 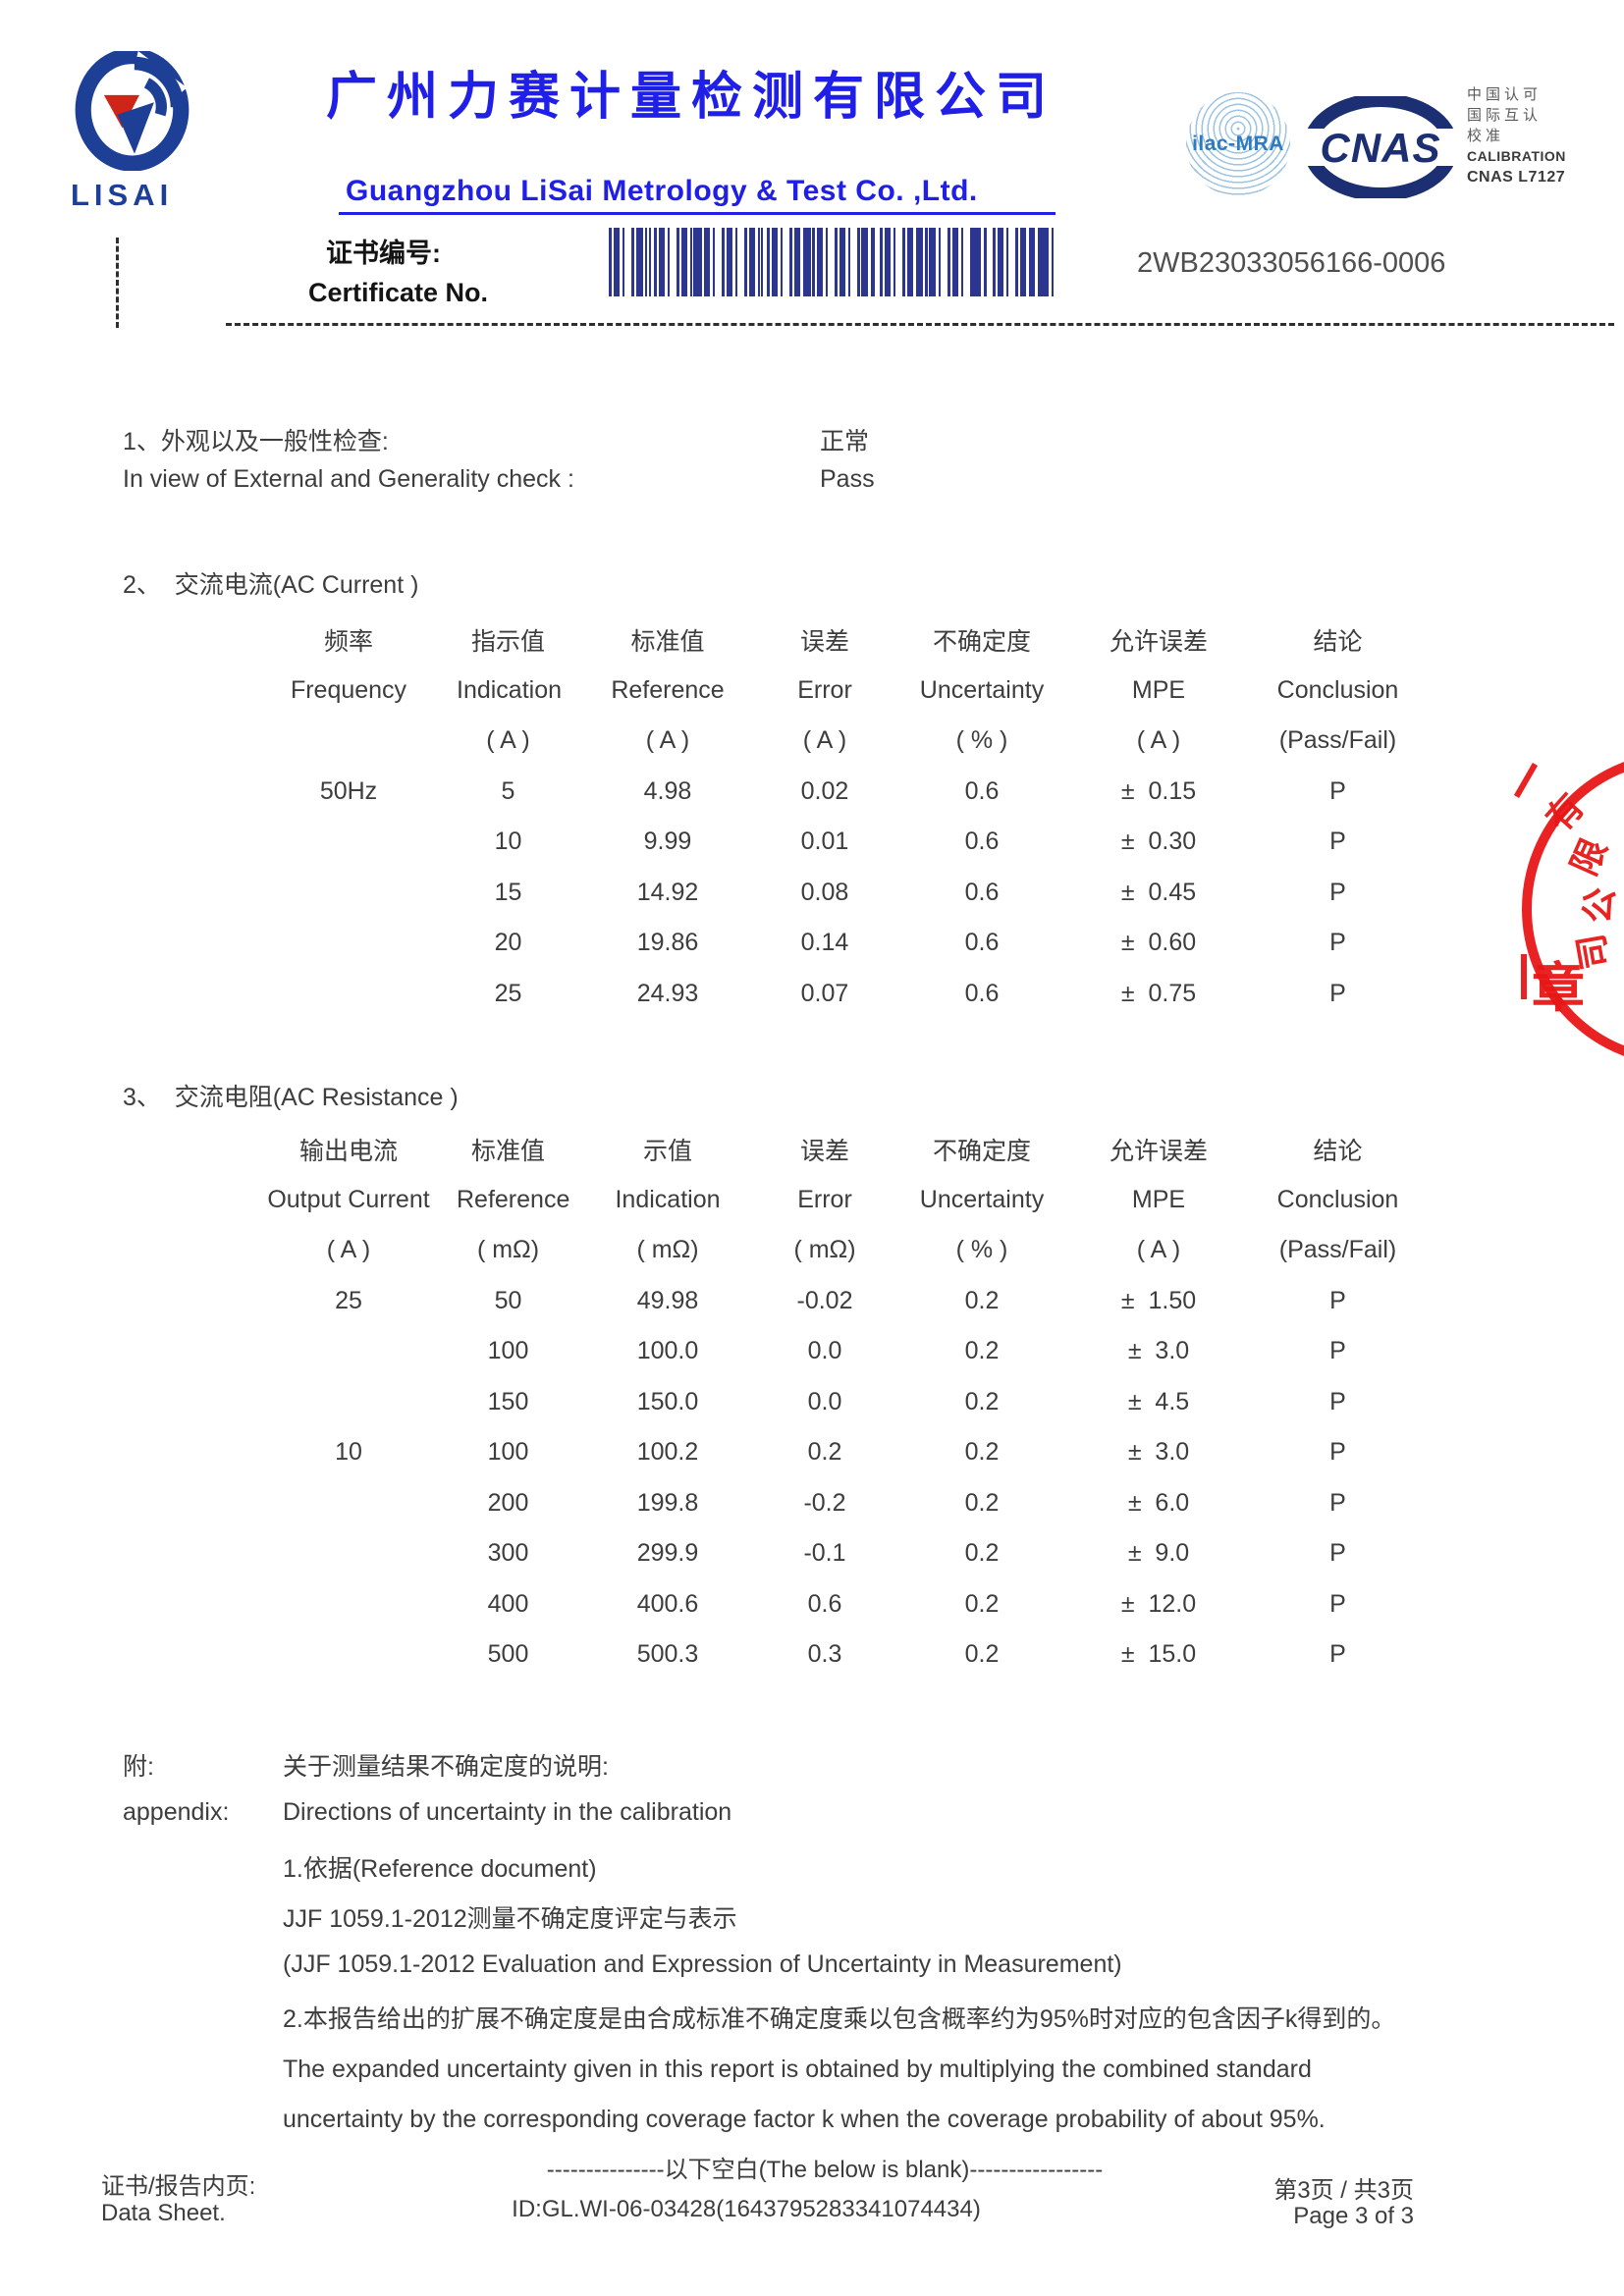 I want to click on table-cell: ± 0.30, so click(x=1158, y=842).